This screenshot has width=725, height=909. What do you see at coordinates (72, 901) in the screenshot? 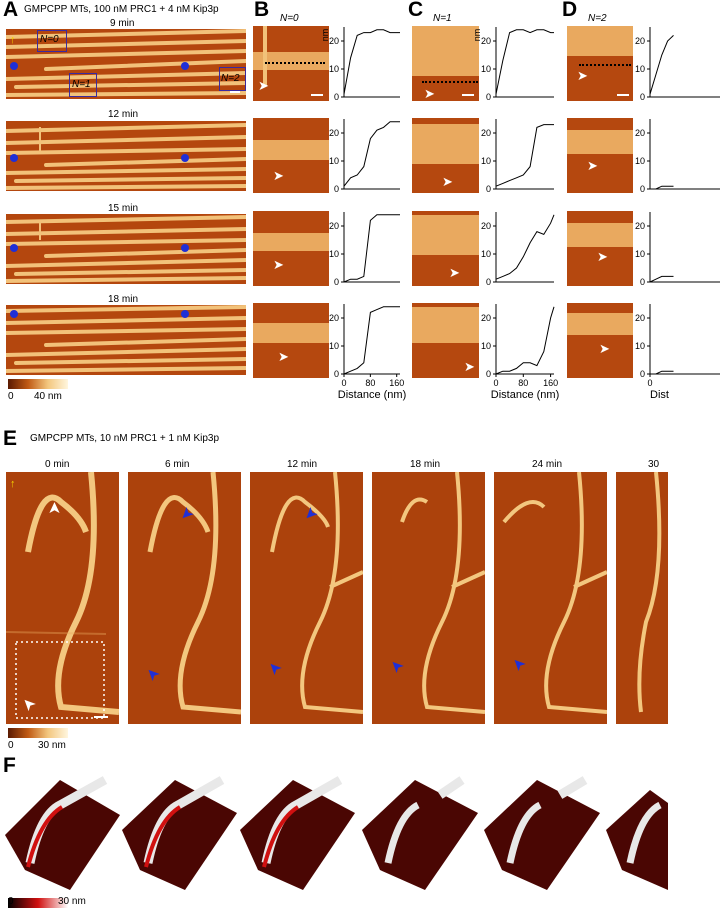
I see `panel-f-colorbar-max: 30 nm` at bounding box center [72, 901].